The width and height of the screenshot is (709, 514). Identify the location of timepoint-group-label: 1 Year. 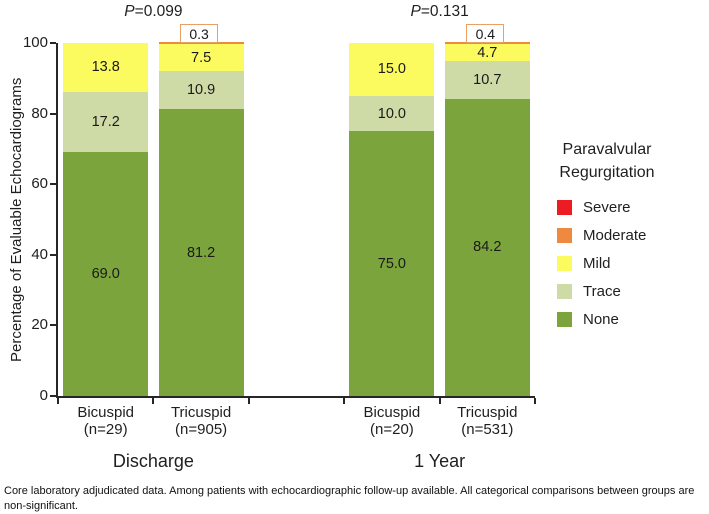
(440, 461).